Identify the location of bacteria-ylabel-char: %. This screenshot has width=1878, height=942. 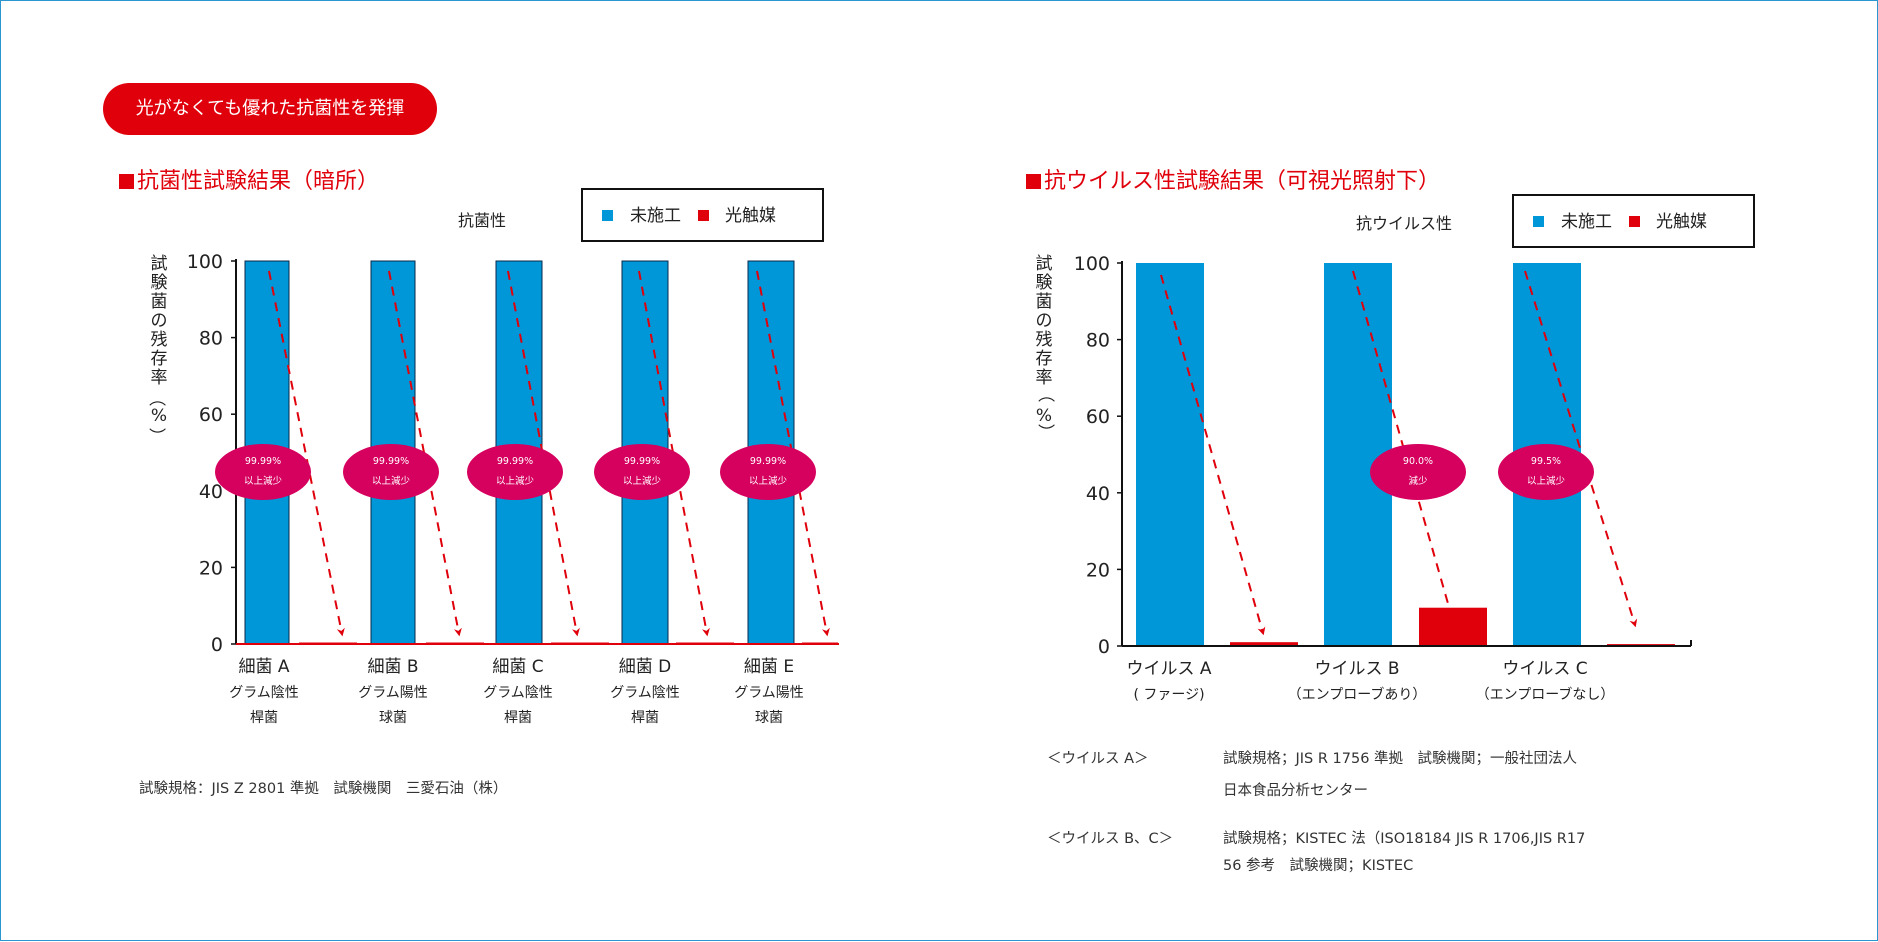
(159, 416).